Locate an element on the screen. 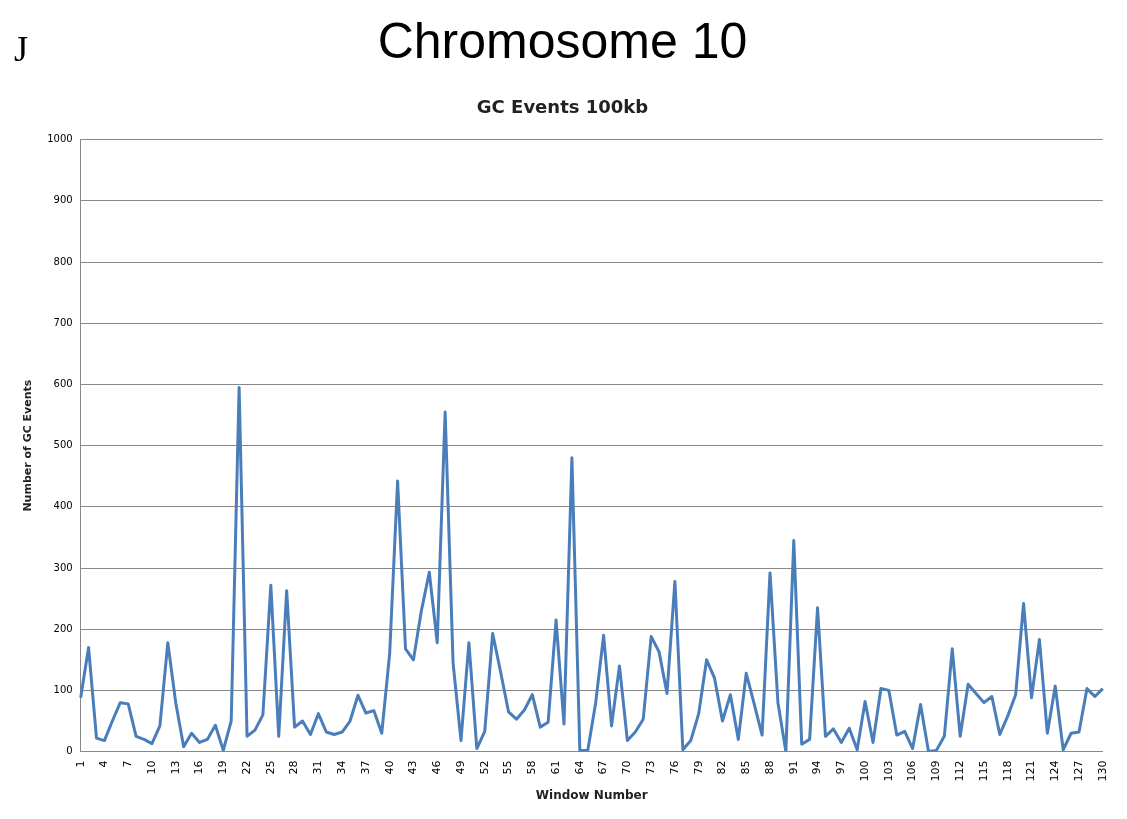  x-tick-label: 88 is located at coordinates (769, 767).